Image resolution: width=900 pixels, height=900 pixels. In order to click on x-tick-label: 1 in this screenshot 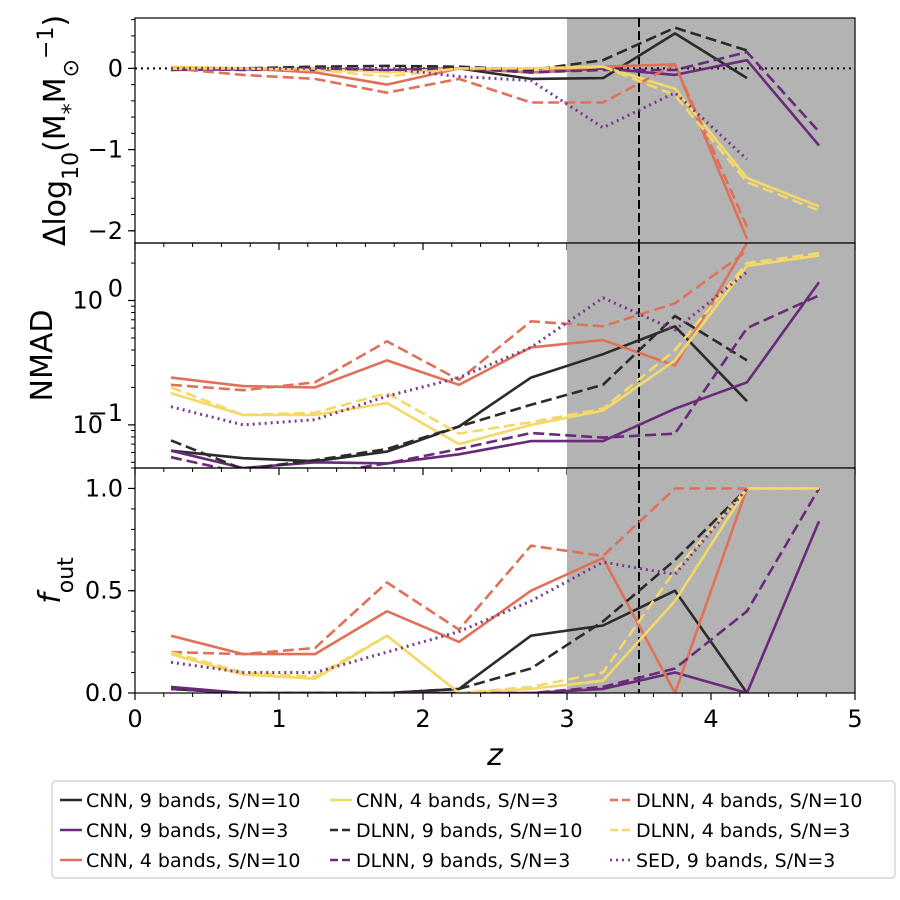, I will do `click(278, 719)`.